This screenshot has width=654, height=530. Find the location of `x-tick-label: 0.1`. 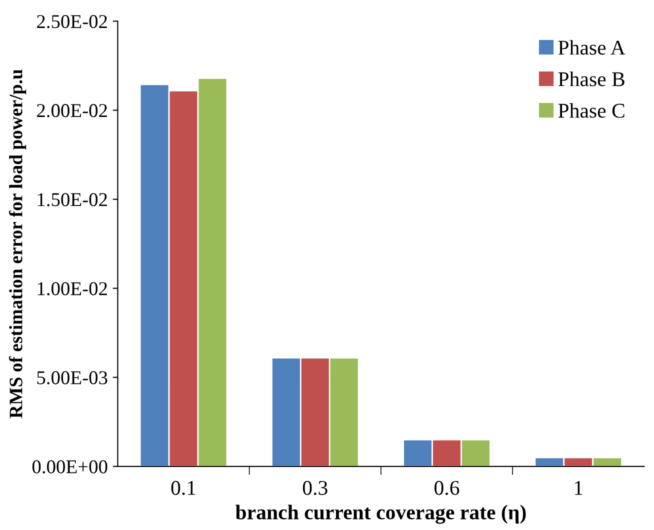

x-tick-label: 0.1 is located at coordinates (183, 488).